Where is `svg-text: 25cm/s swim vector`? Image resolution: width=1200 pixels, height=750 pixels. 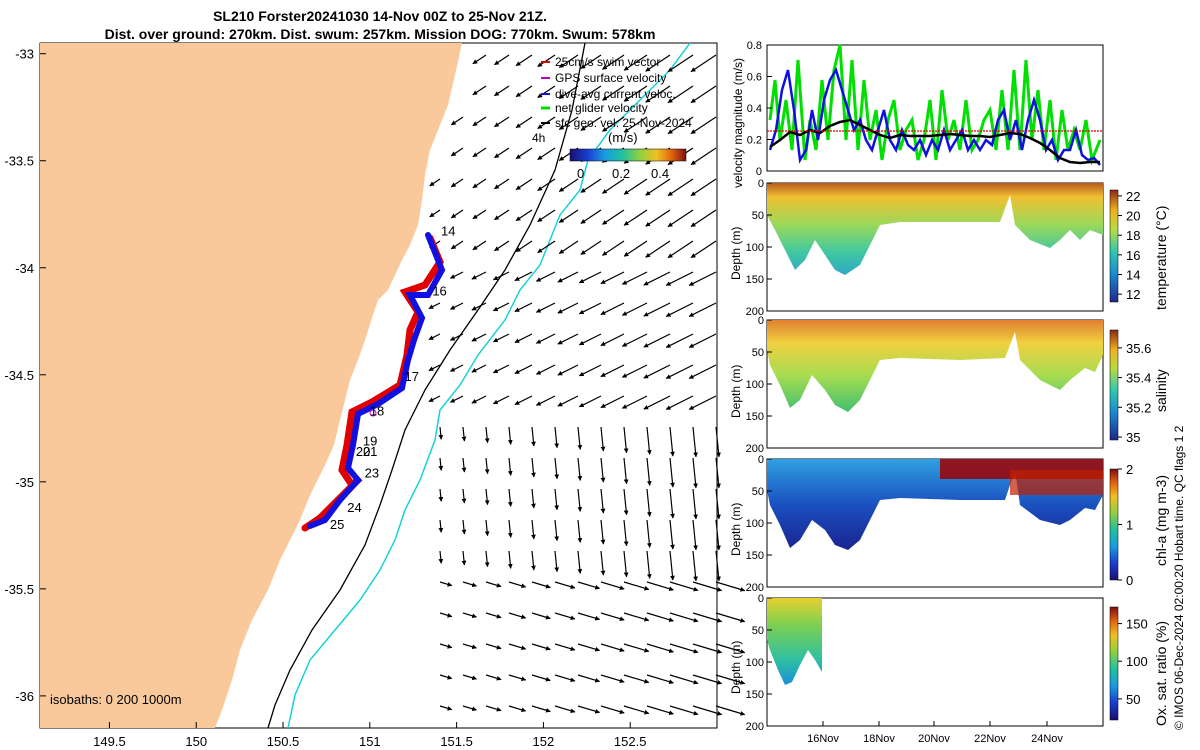 svg-text: 25cm/s swim vector is located at coordinates (607, 62).